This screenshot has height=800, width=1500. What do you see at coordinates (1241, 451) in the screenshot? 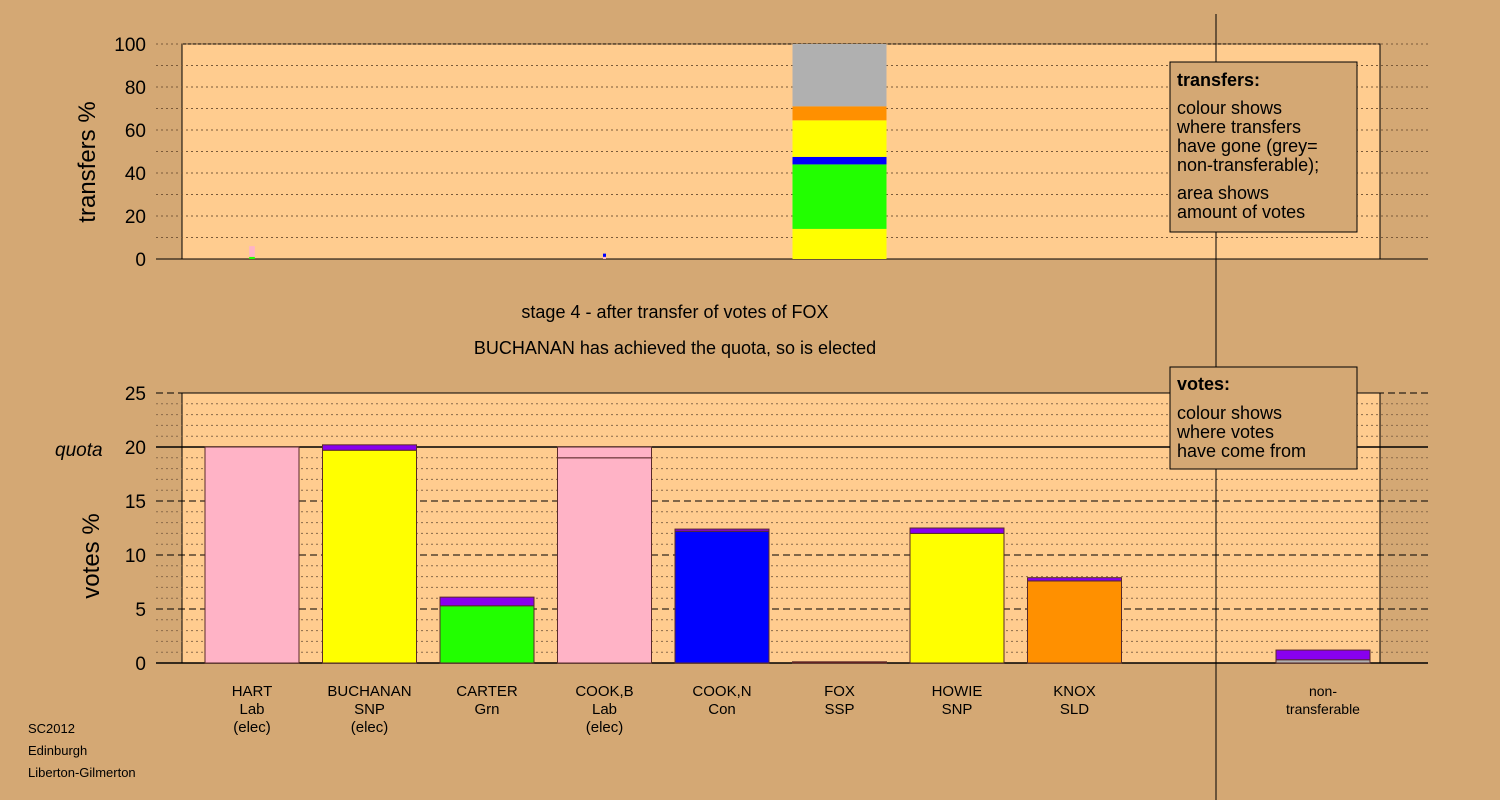
I see `votes-legend-line: have come from` at bounding box center [1241, 451].